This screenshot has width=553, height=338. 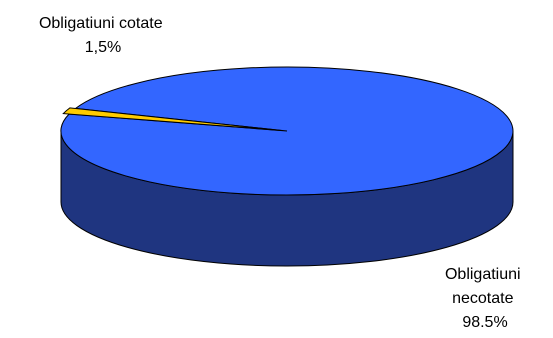 What do you see at coordinates (483, 274) in the screenshot?
I see `slice-label-necotate-line1: Obligatiuni` at bounding box center [483, 274].